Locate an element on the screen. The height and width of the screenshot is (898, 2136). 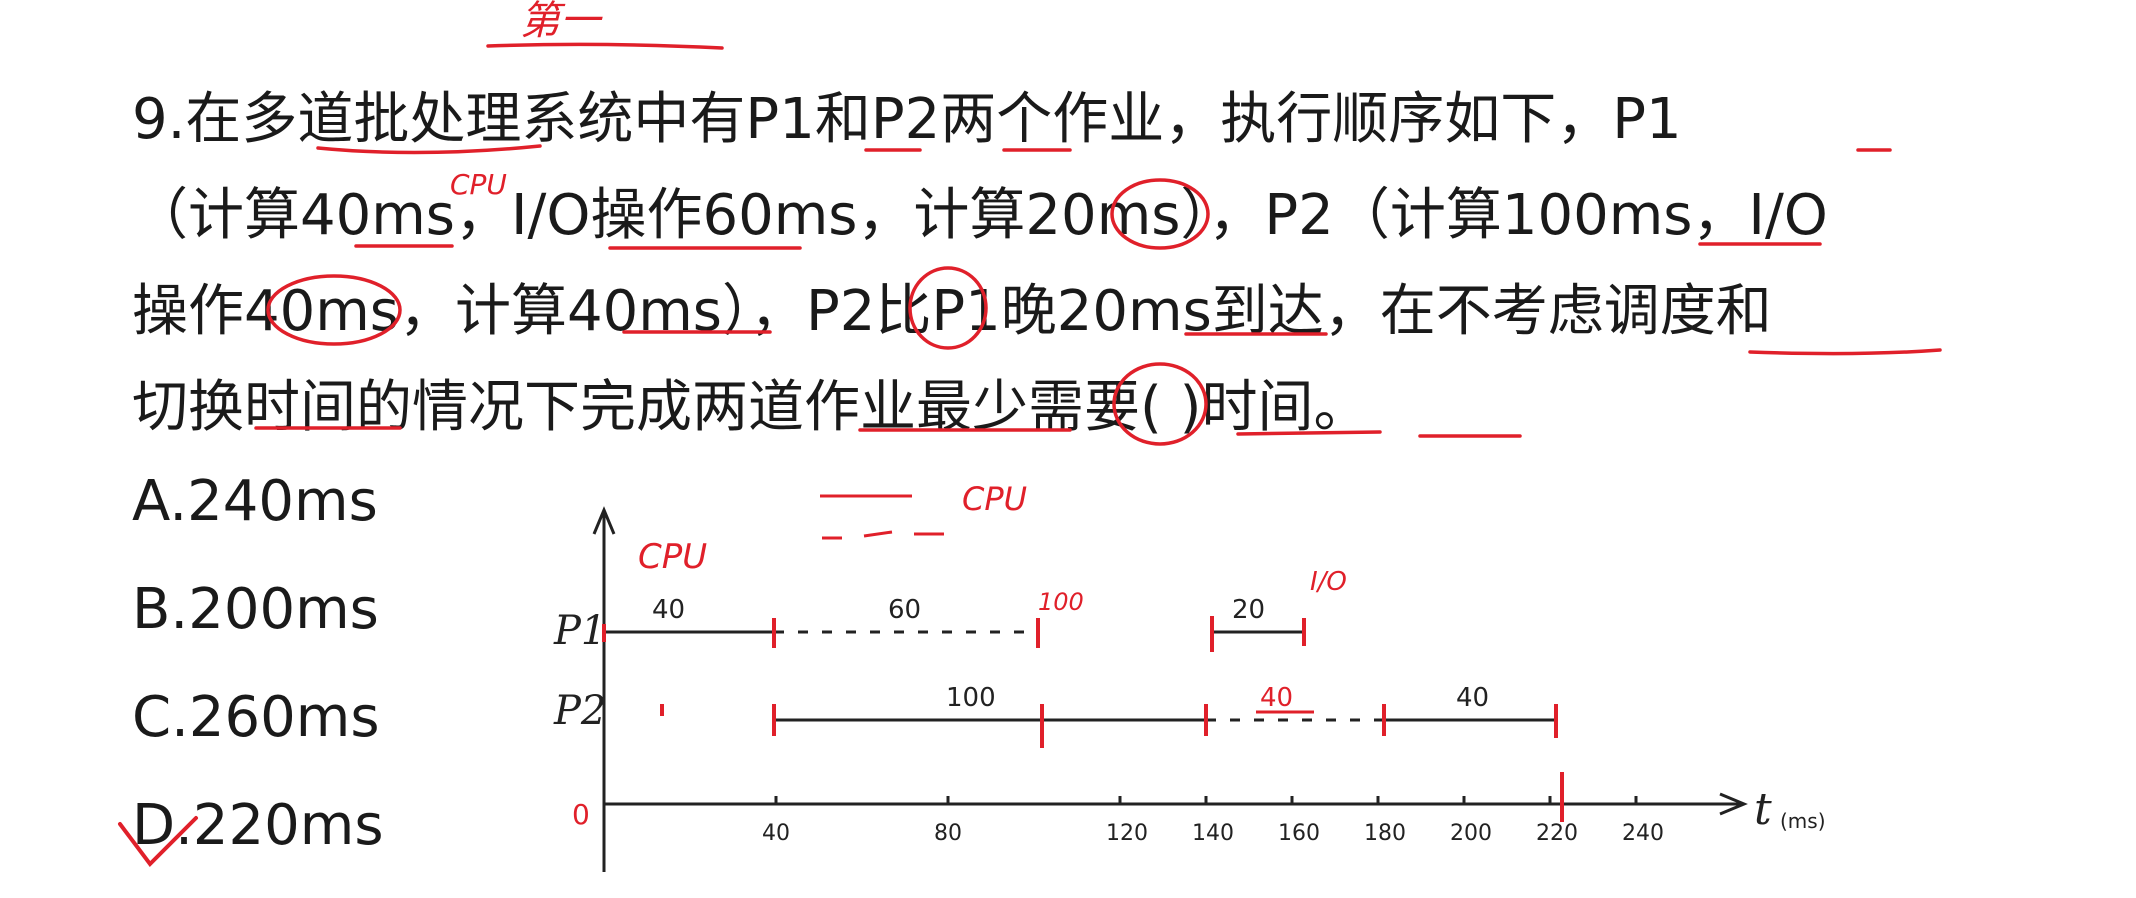
option-c: C.260ms is located at coordinates (256, 717).